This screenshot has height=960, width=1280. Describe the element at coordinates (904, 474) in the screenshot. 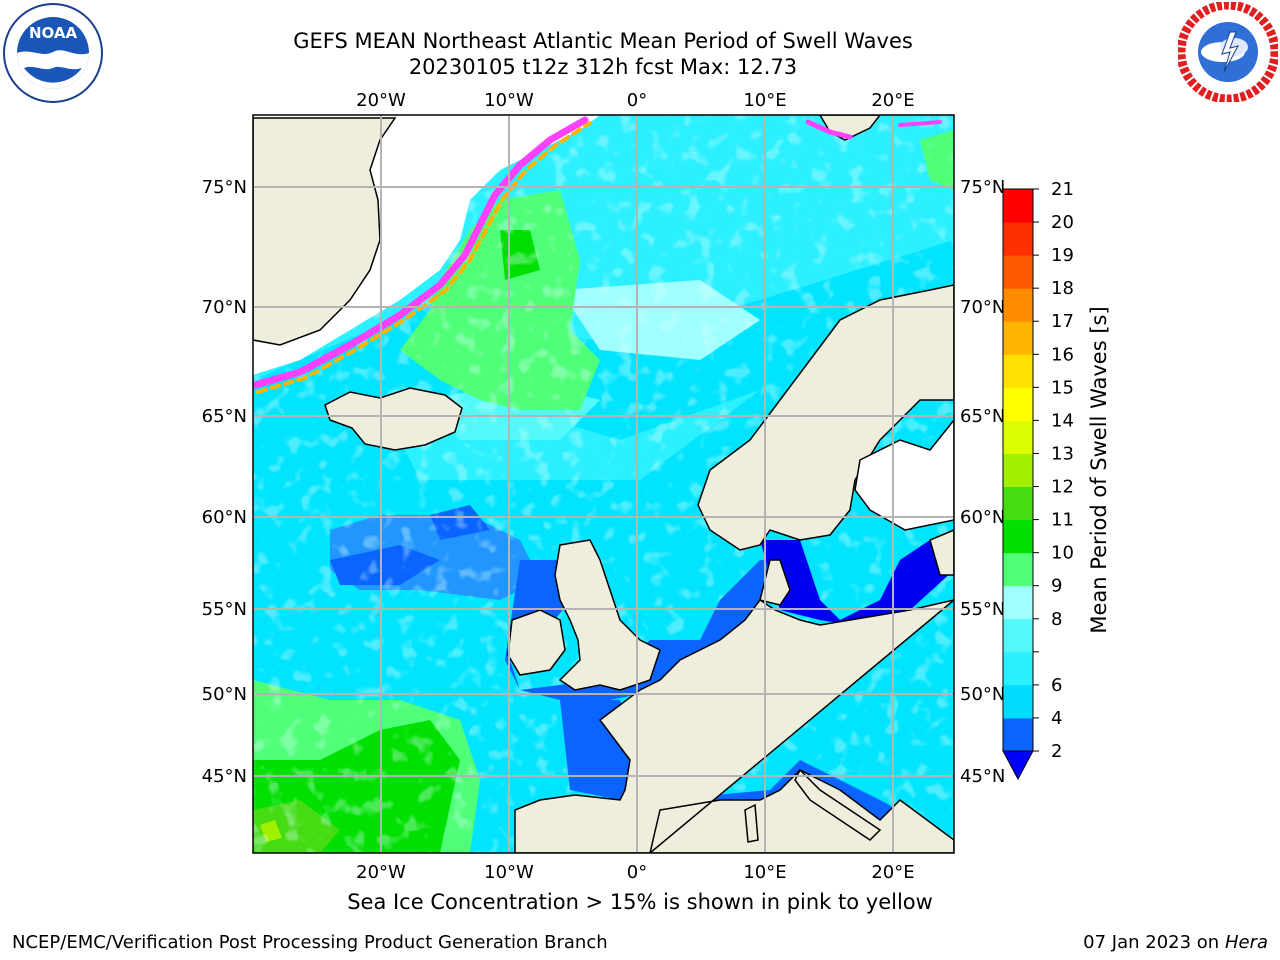

I see `gulf-of-bothnia-ice` at that location.